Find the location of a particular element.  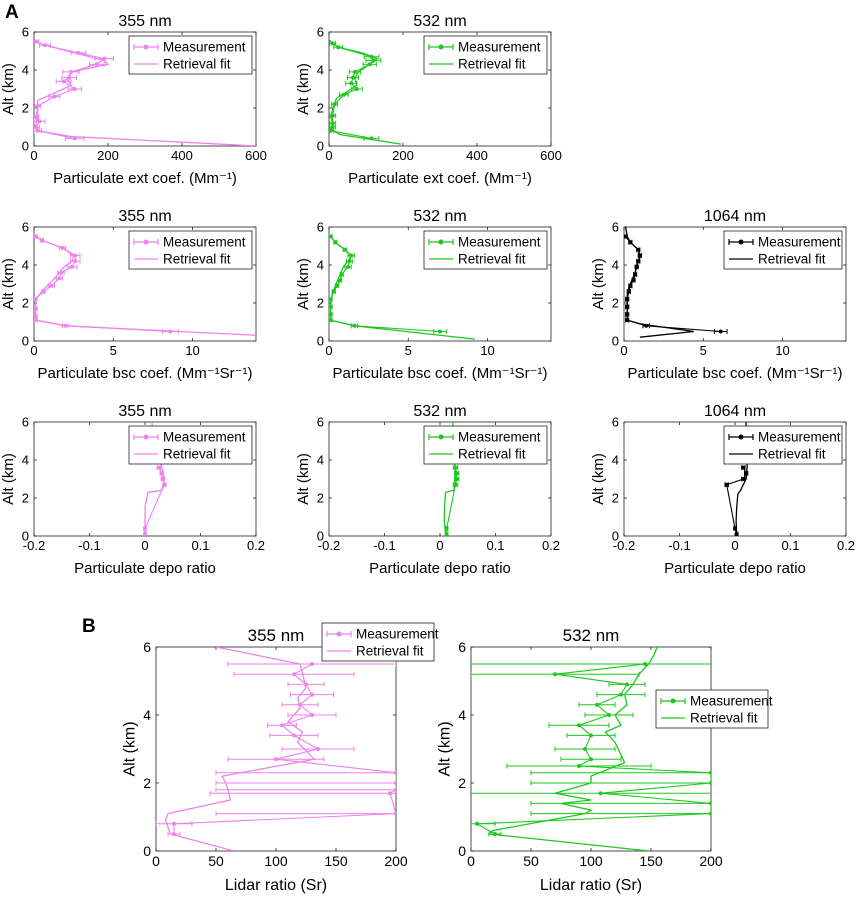

x-axis-label: Particulate ext coef. (Mm⁻¹) is located at coordinates (440, 178).